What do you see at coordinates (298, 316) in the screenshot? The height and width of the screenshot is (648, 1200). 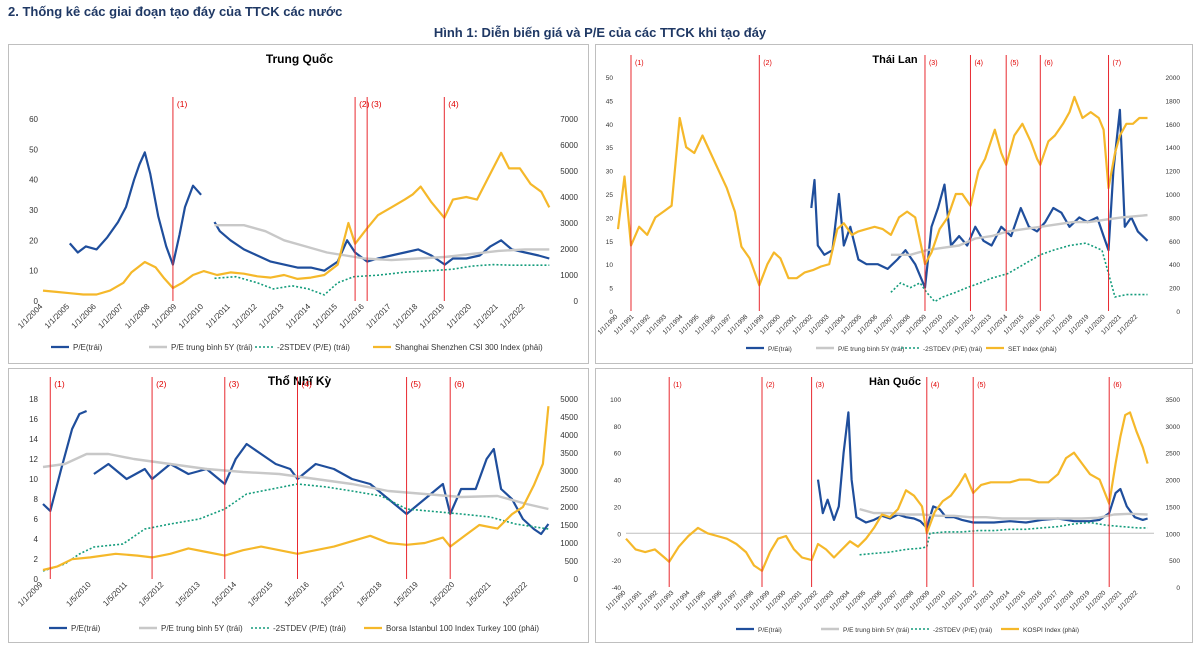 I see `x-tick-label: 1/1/2014` at bounding box center [298, 316].